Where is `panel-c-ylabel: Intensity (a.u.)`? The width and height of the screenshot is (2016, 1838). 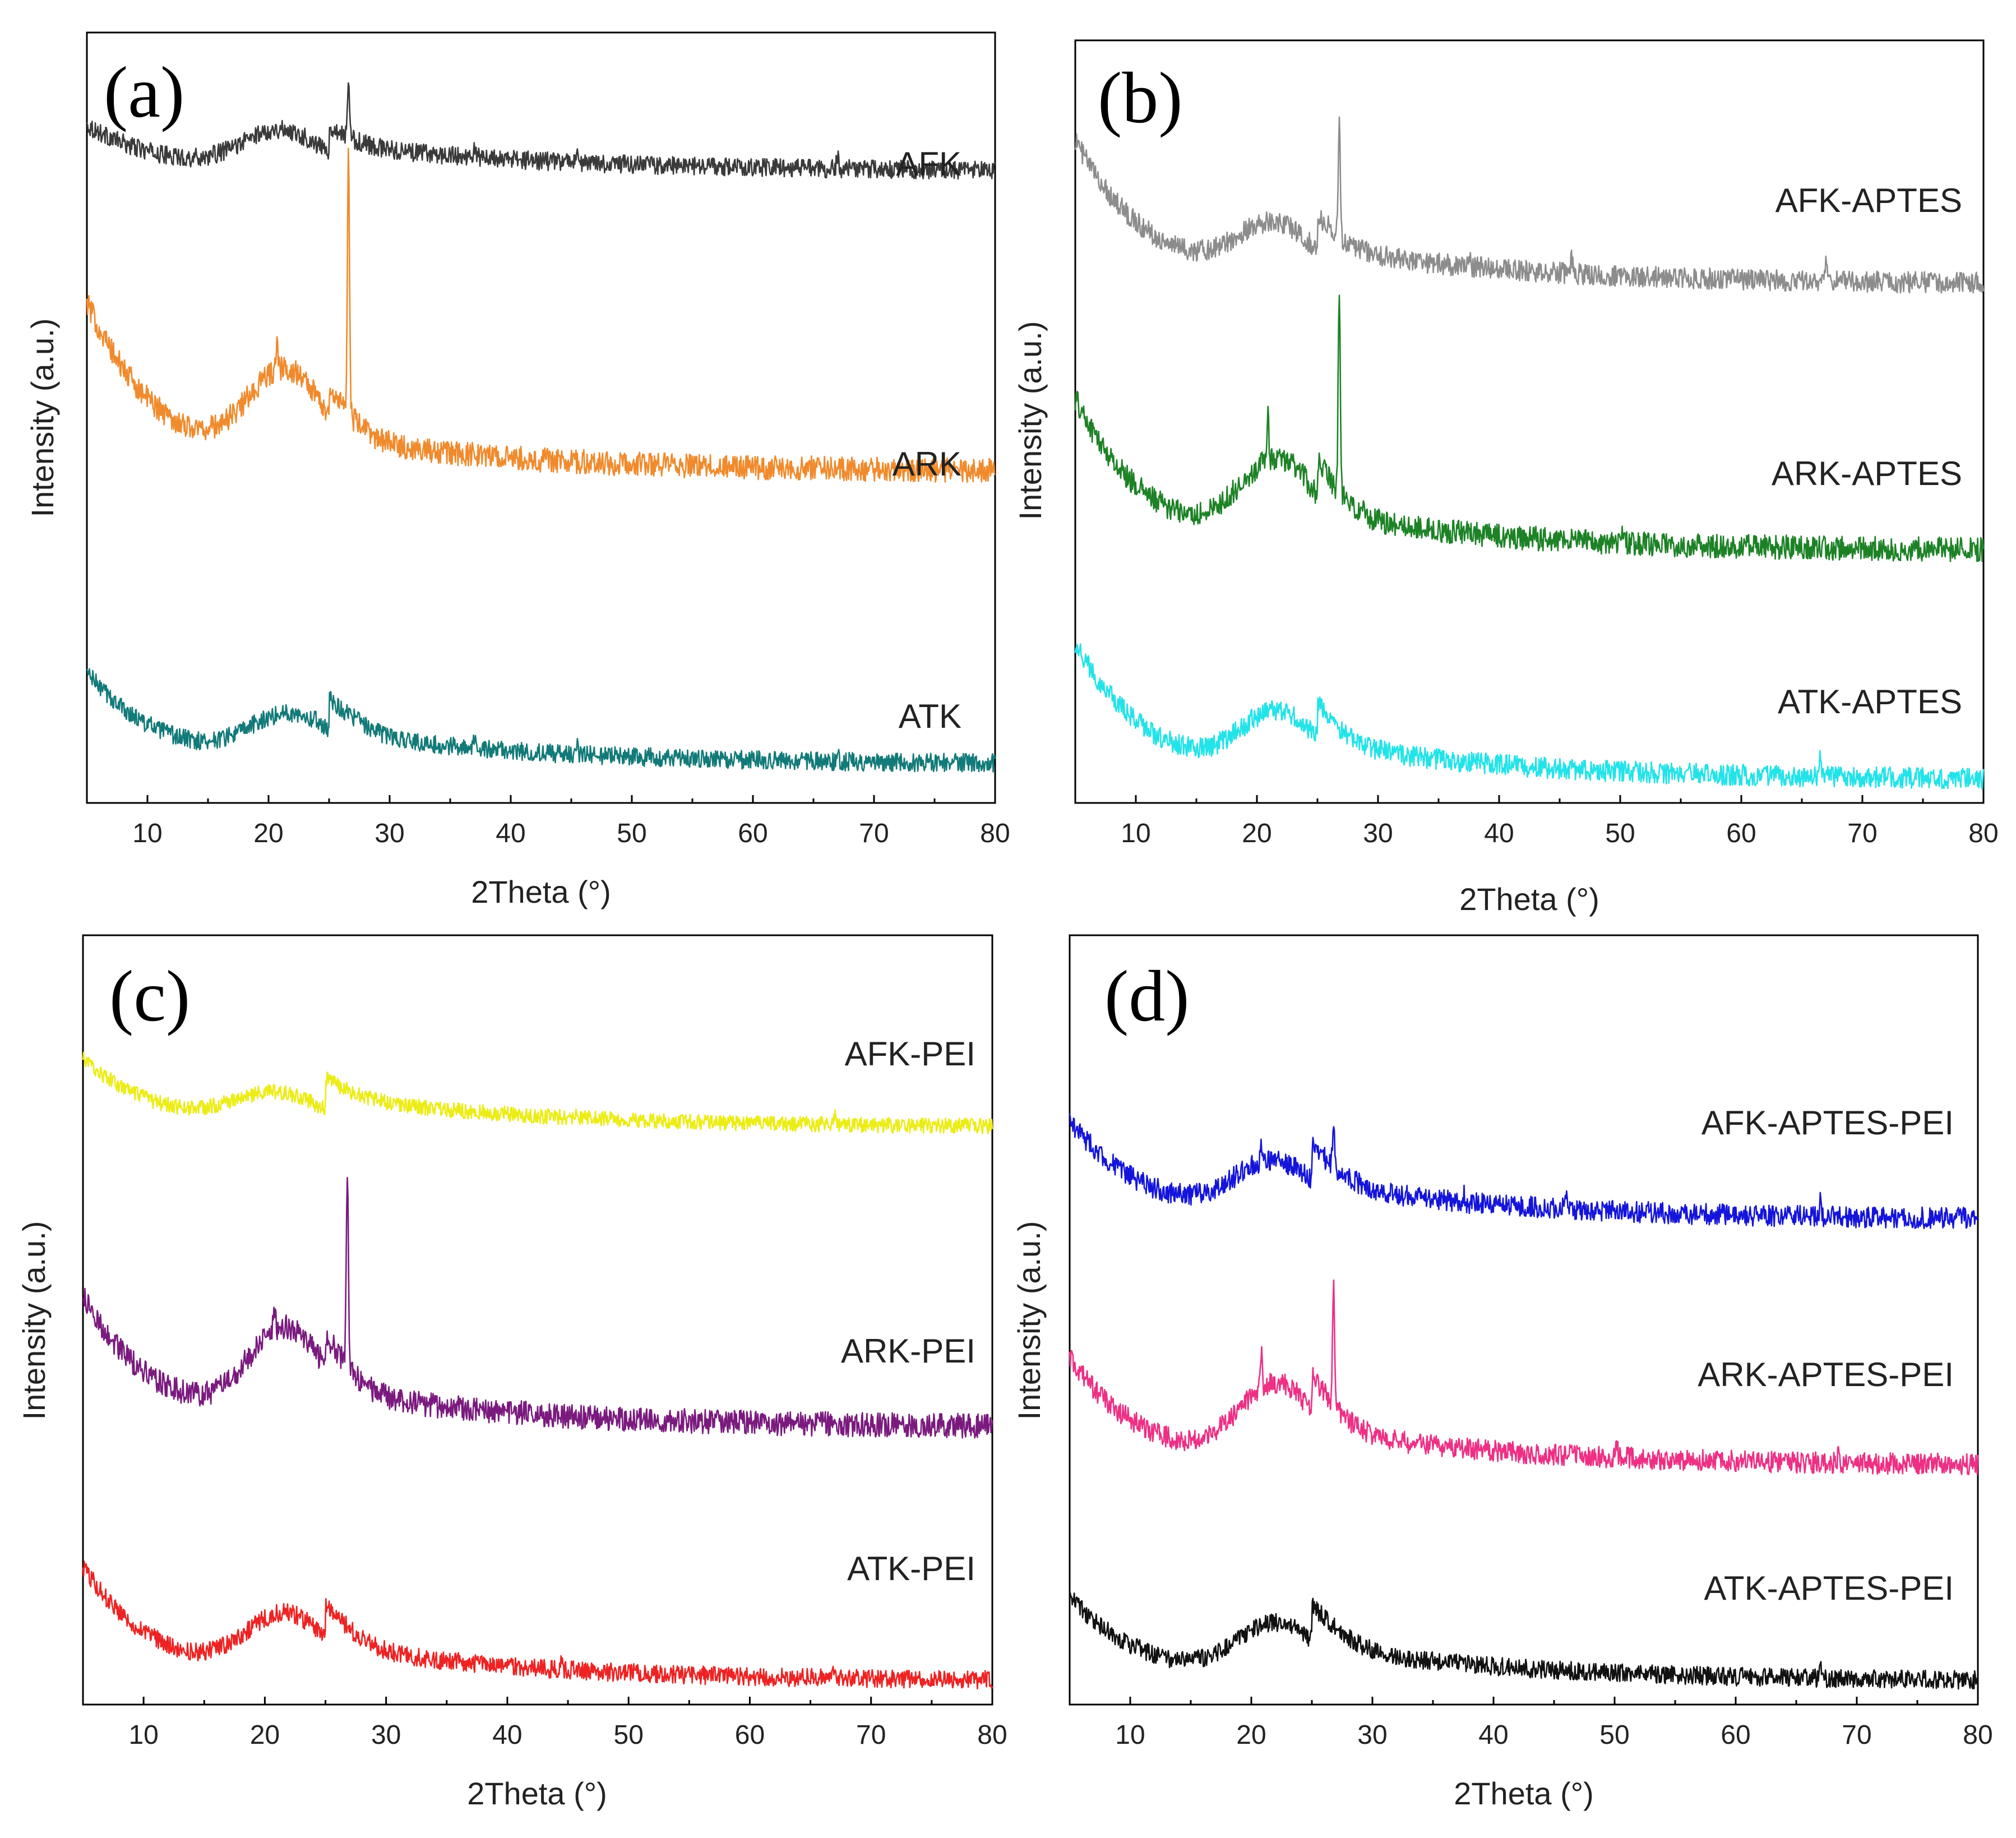 panel-c-ylabel: Intensity (a.u.) is located at coordinates (34, 1320).